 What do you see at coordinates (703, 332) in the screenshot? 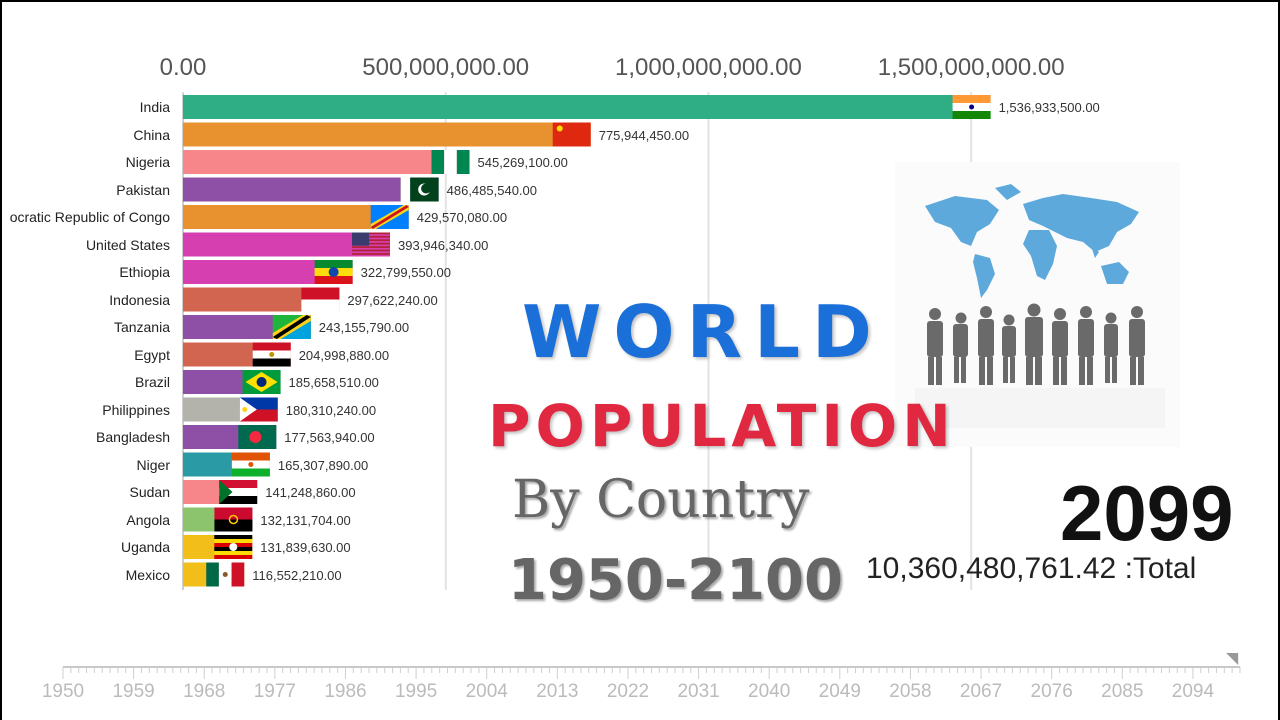
I see `title-world: WORLD` at bounding box center [703, 332].